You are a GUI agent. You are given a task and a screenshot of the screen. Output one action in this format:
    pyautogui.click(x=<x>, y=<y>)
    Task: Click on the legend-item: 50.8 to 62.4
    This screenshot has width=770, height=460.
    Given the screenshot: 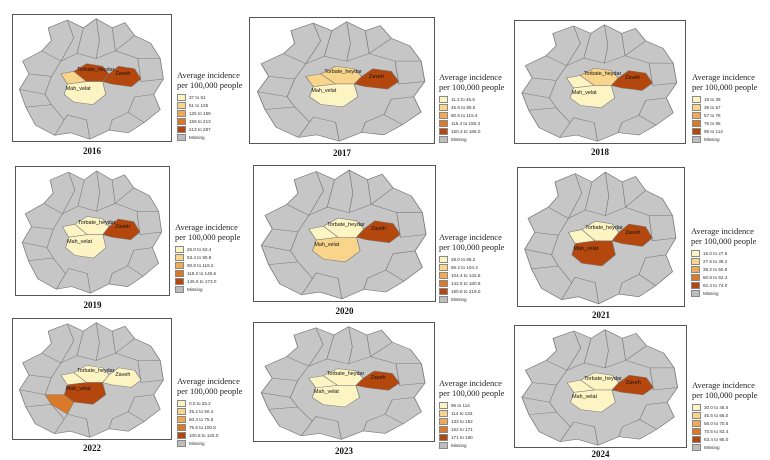 What is the action you would take?
    pyautogui.click(x=723, y=277)
    